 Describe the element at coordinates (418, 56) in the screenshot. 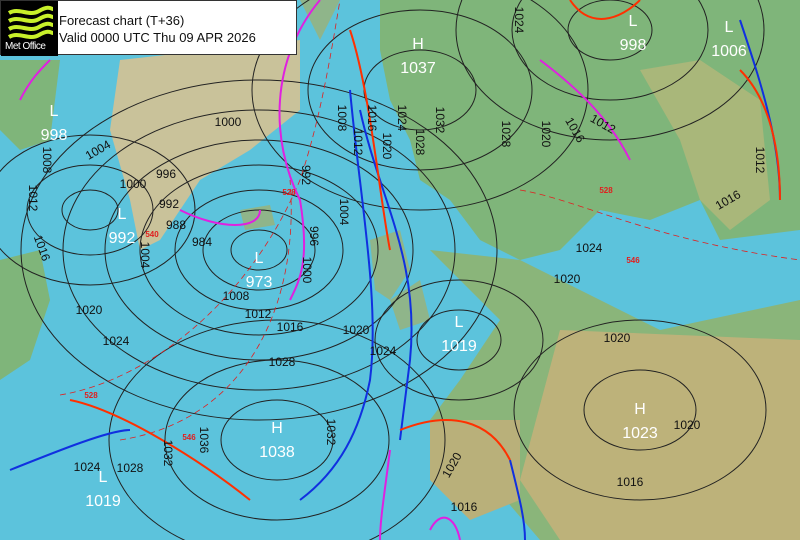

I see `pressure-centre-high: H 1037` at that location.